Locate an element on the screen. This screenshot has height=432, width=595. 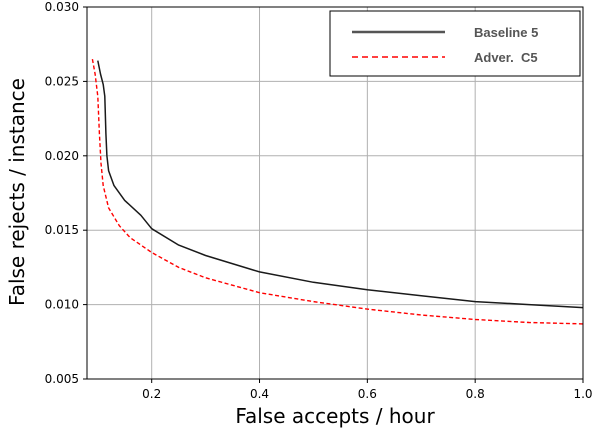
legend: Baseline 5 Adver. C5 is located at coordinates (455, 43).